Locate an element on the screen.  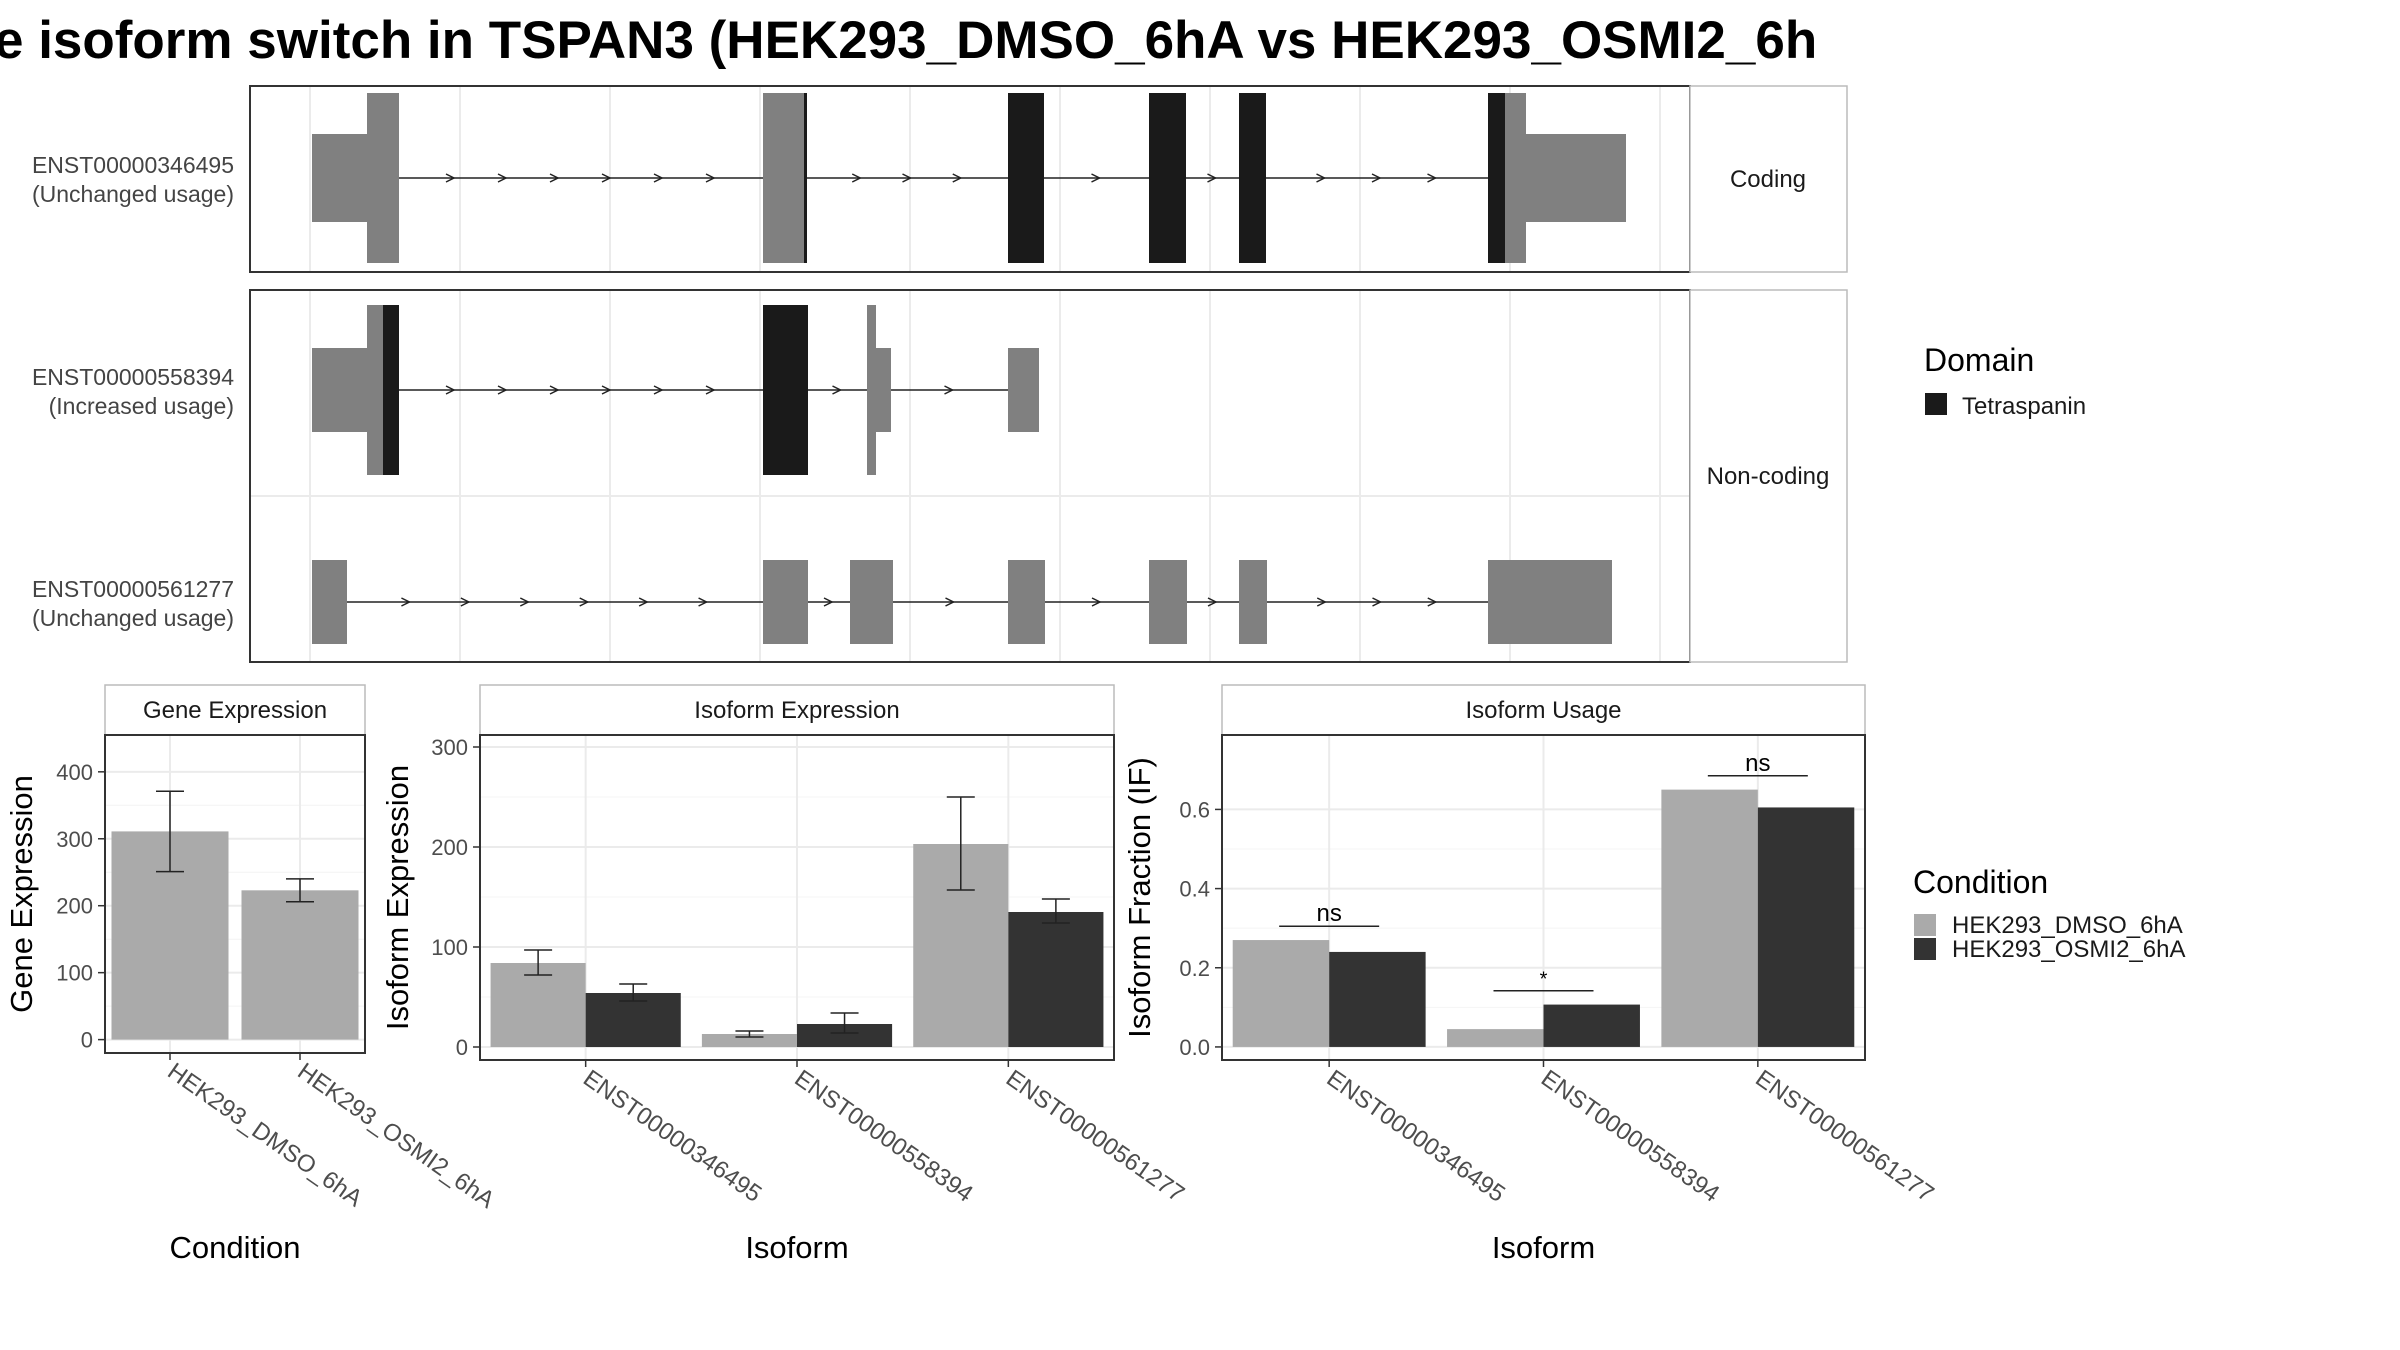
domain-legend-label: Tetraspanin is located at coordinates (2024, 406).